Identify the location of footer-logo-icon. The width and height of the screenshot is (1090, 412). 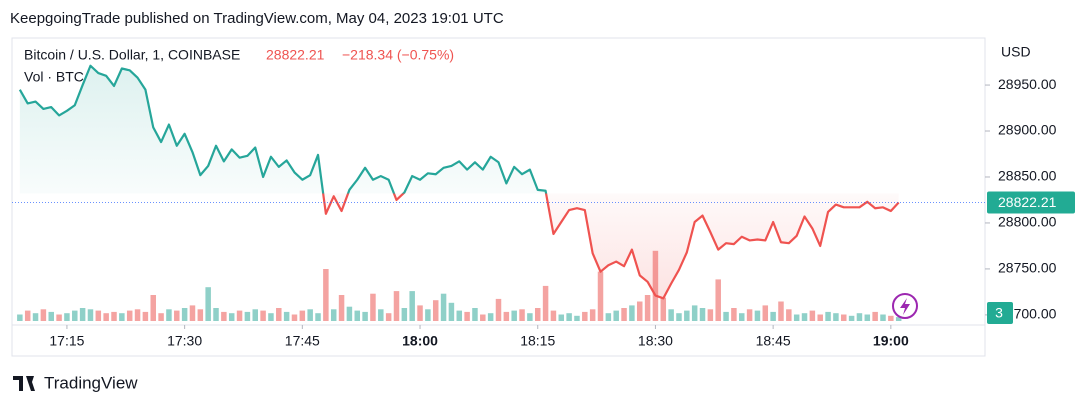
(24, 383).